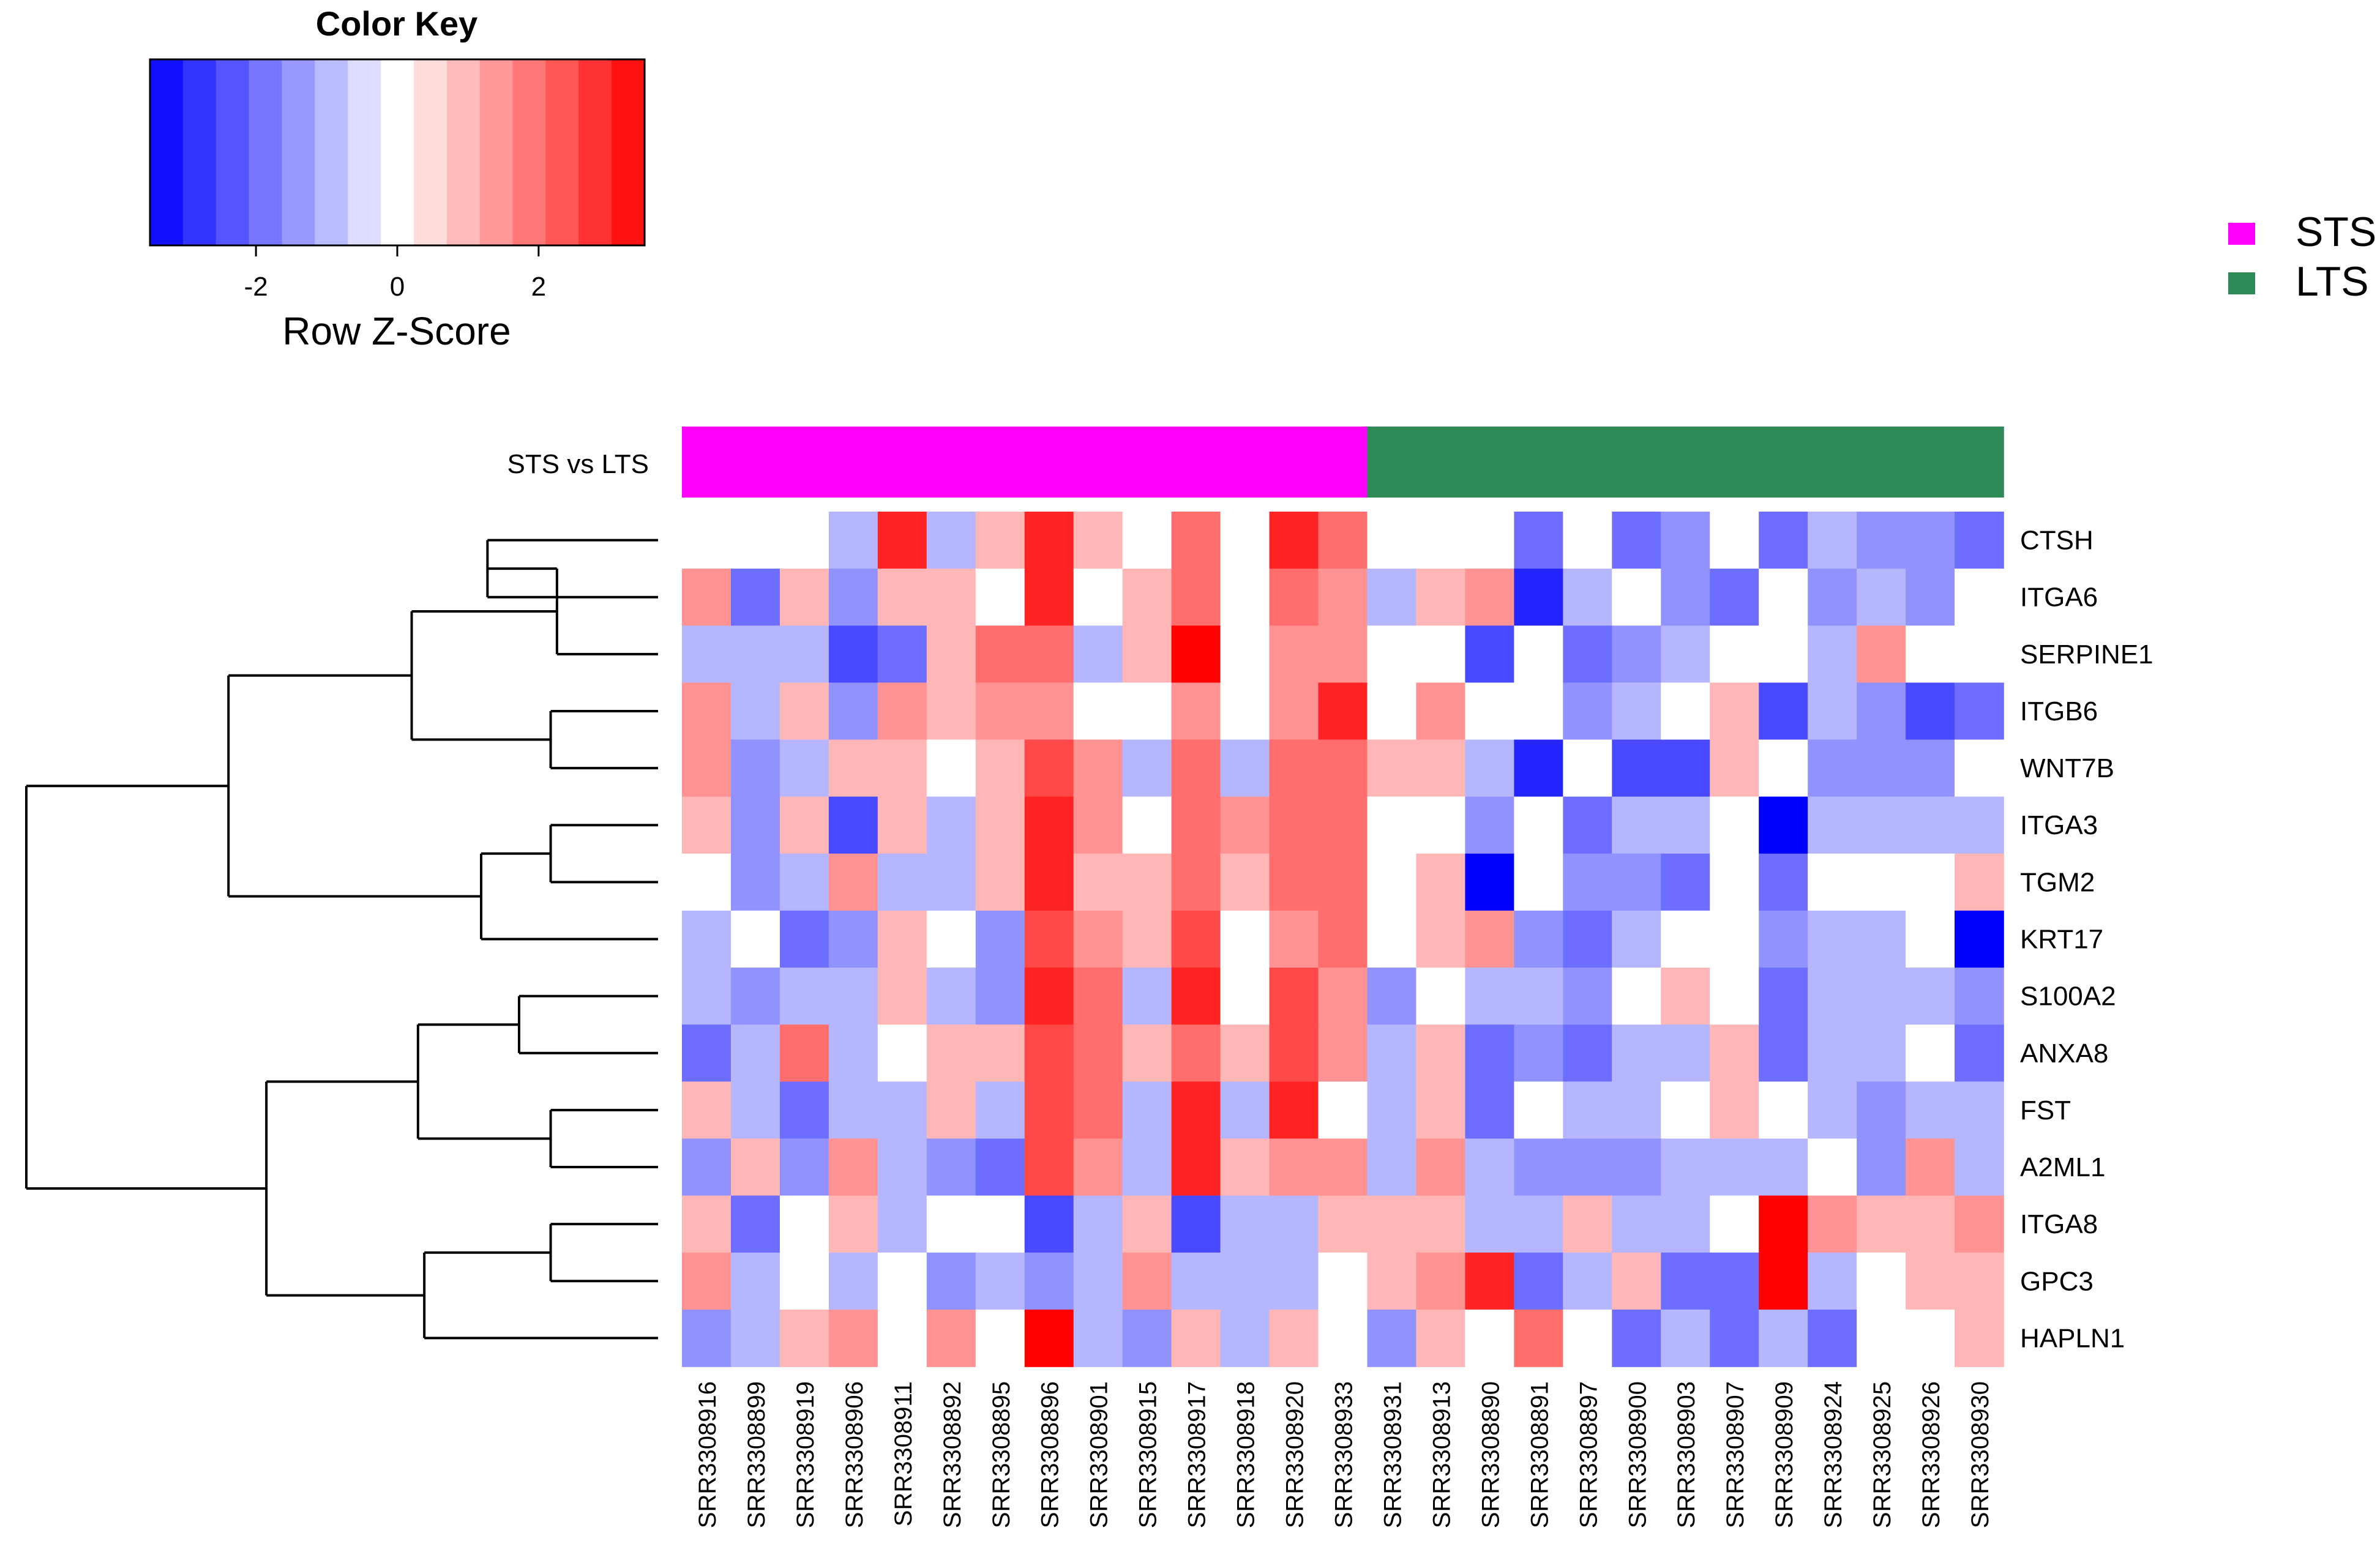 This screenshot has width=2380, height=1552. Describe the element at coordinates (256, 287) in the screenshot. I see `color-key-tick-label: -2` at that location.